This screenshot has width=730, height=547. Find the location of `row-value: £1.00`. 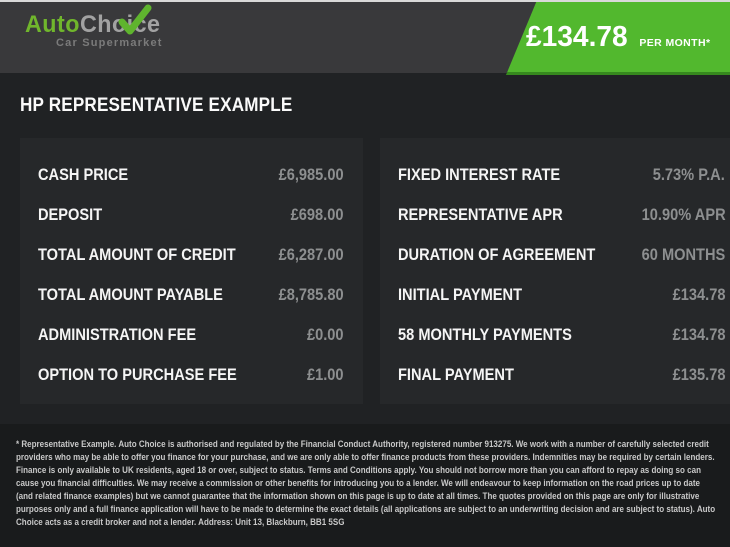

row-value: £1.00 is located at coordinates (325, 374).